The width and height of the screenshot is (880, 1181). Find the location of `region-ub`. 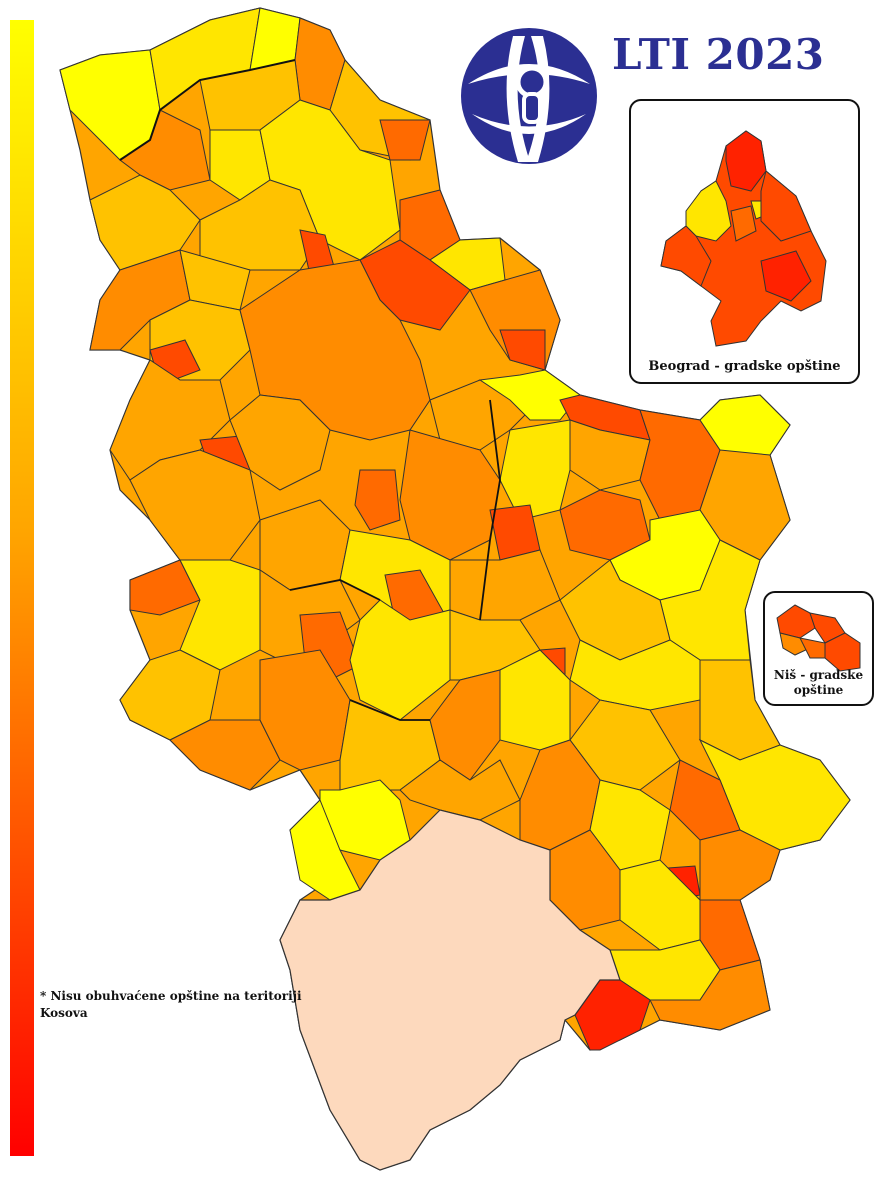

region-ub is located at coordinates (280, 442).